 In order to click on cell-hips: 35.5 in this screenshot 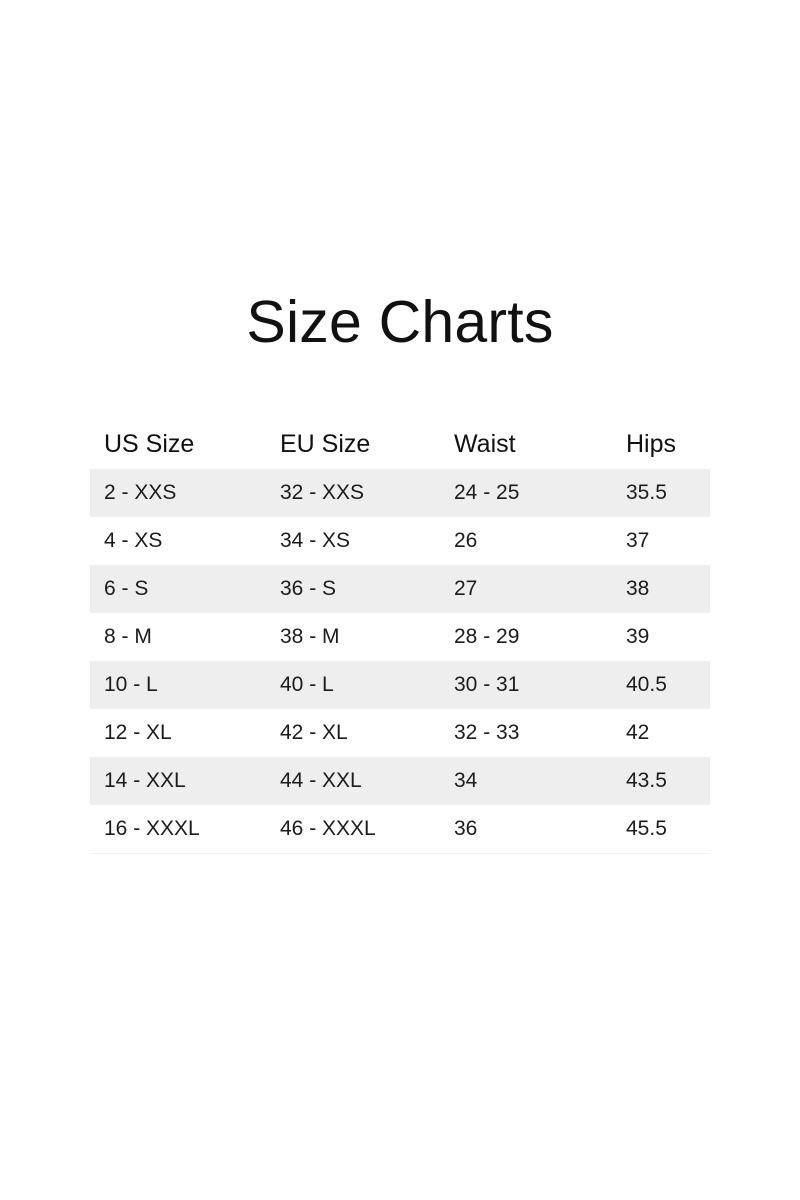, I will do `click(661, 493)`.